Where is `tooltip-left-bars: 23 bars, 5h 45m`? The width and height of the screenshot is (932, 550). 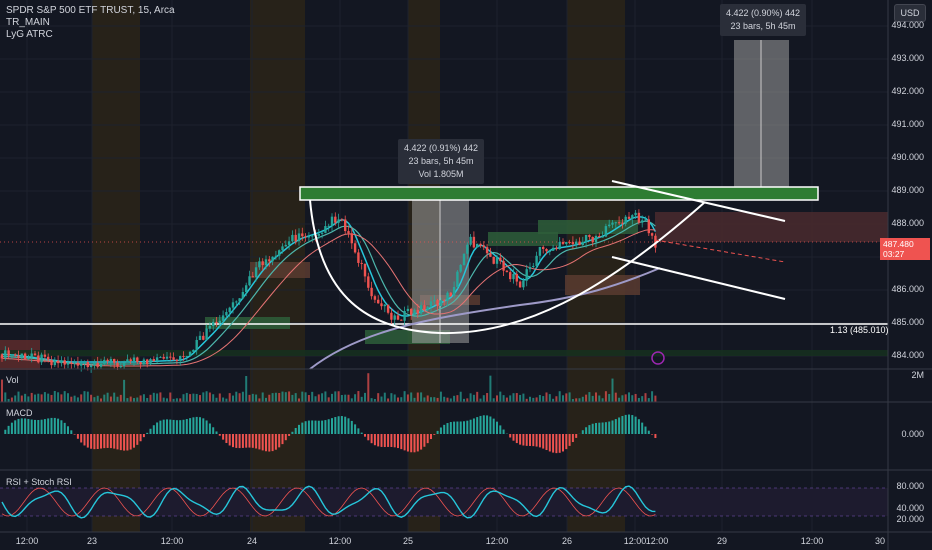
tooltip-left-bars: 23 bars, 5h 45m is located at coordinates (441, 161).